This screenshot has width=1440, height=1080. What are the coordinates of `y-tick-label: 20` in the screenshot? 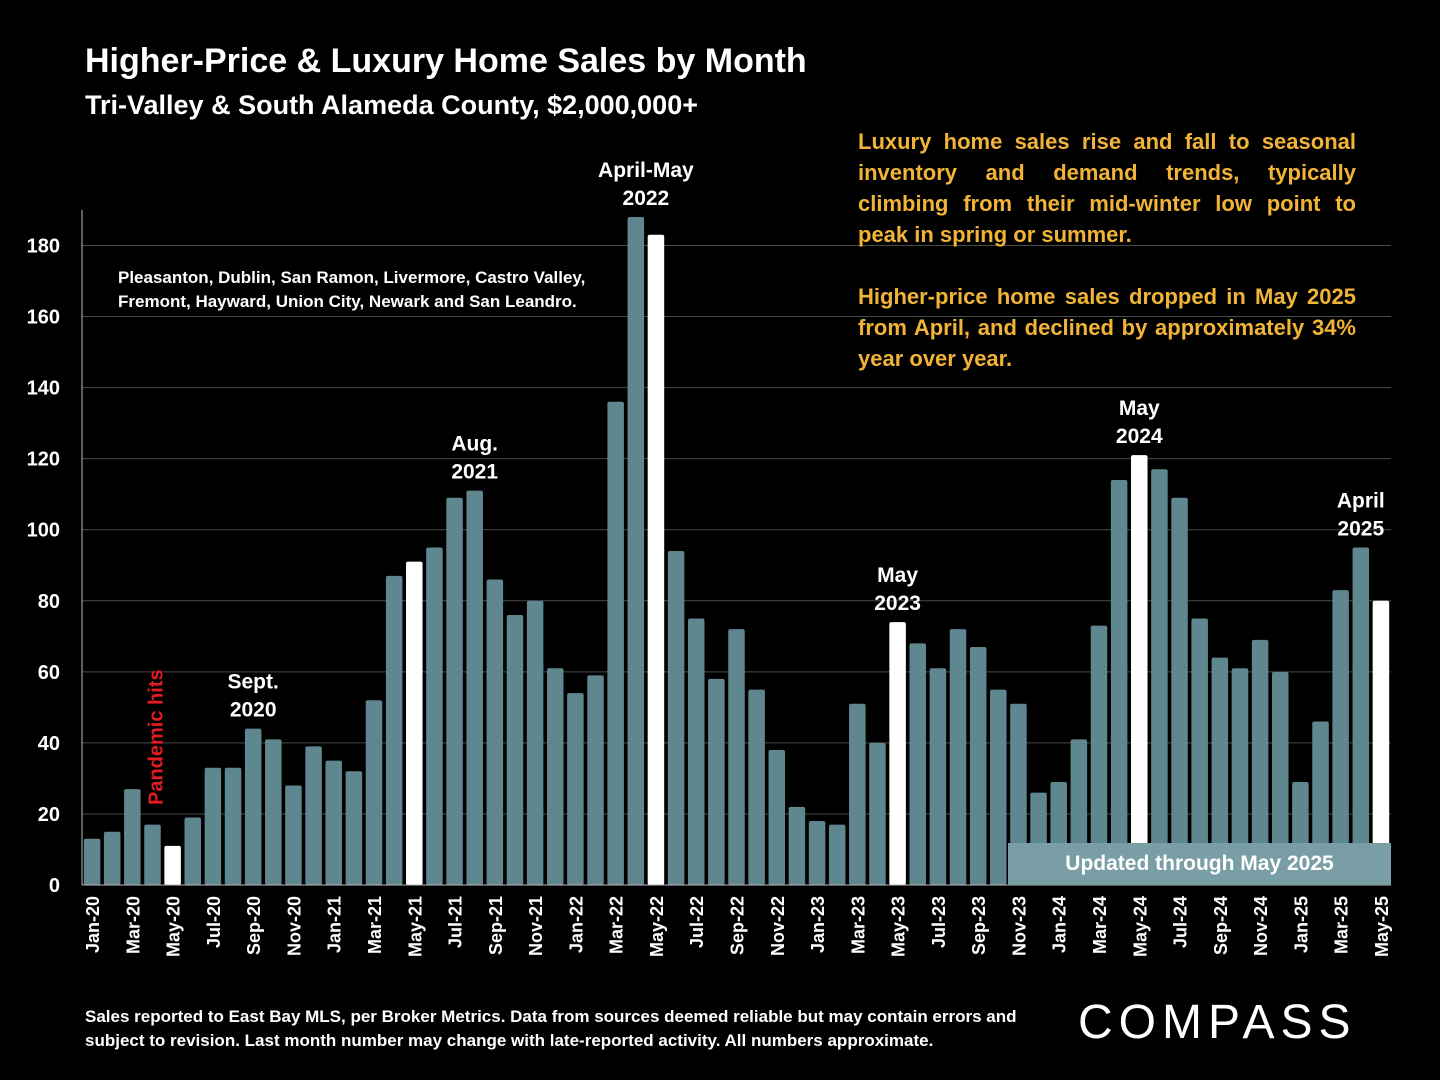 It's located at (49, 815).